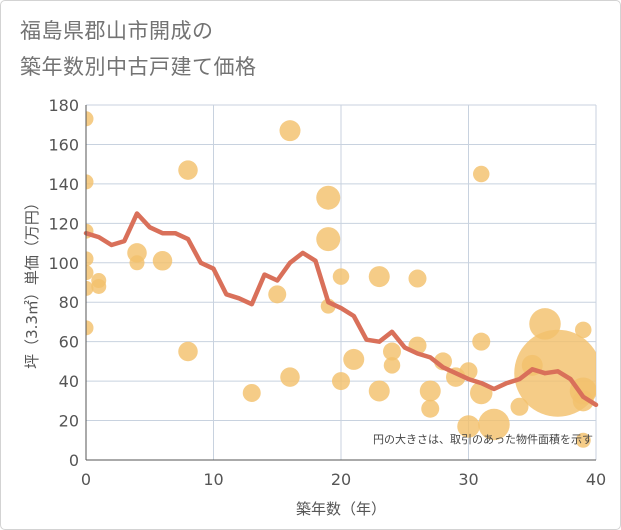 This screenshot has height=530, width=621. Describe the element at coordinates (213, 479) in the screenshot. I see `x-tick-label: 10` at that location.